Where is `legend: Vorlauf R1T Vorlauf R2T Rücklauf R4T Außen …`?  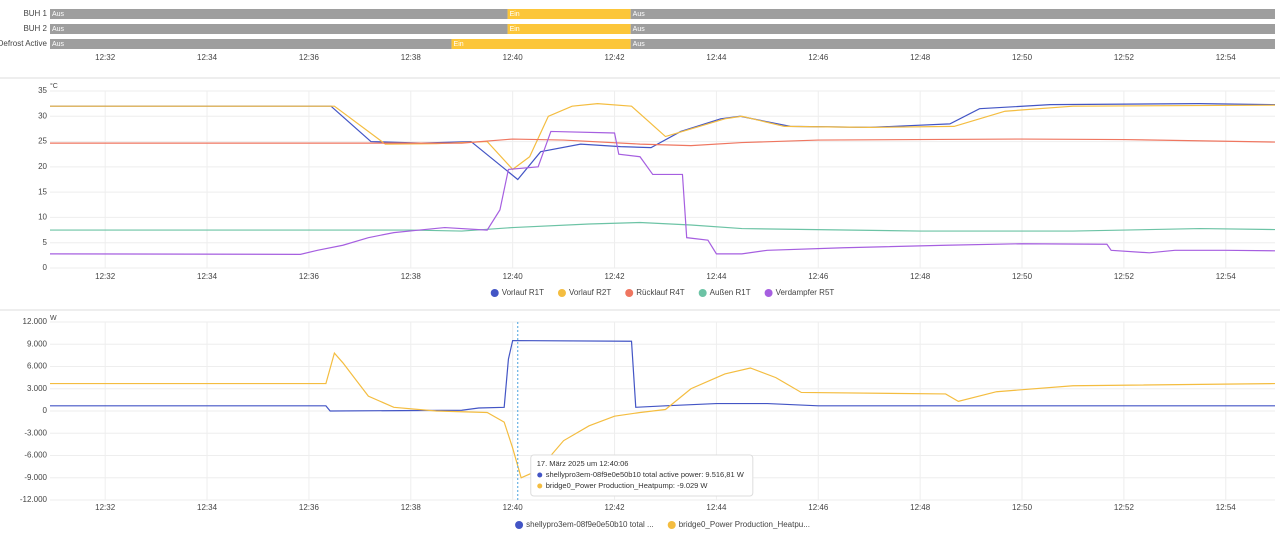 legend: Vorlauf R1T Vorlauf R2T Rücklauf R4T Außen … is located at coordinates (662, 292).